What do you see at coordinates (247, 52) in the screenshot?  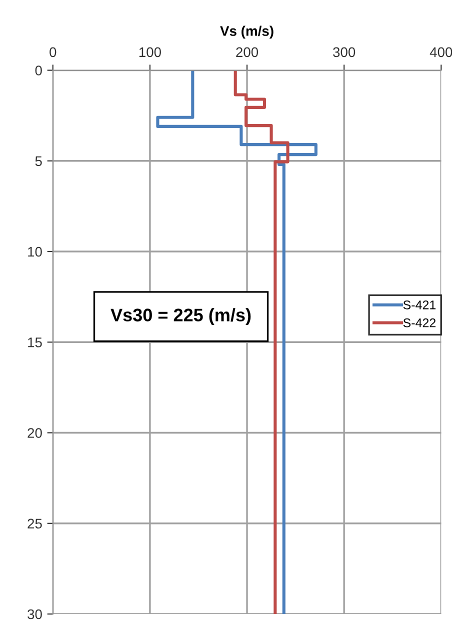 I see `x-tick-label: 200` at bounding box center [247, 52].